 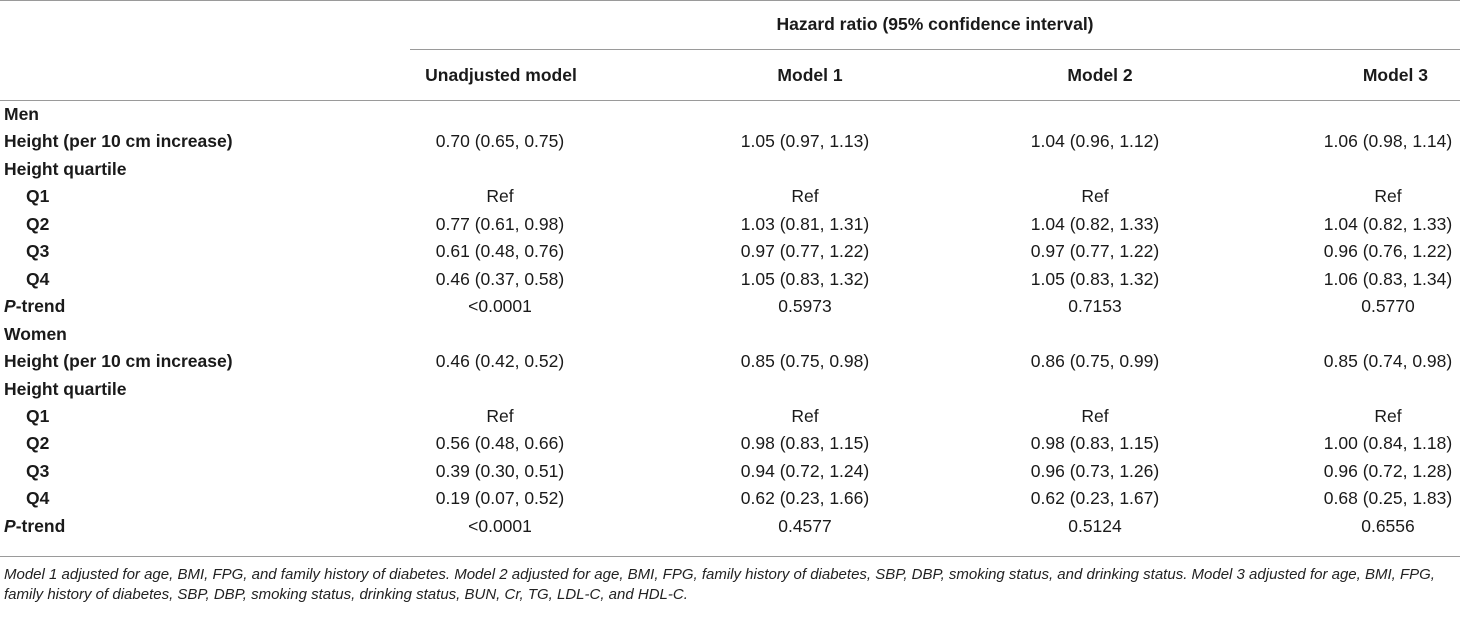 I want to click on table-cell: 0.5770, so click(x=1388, y=306).